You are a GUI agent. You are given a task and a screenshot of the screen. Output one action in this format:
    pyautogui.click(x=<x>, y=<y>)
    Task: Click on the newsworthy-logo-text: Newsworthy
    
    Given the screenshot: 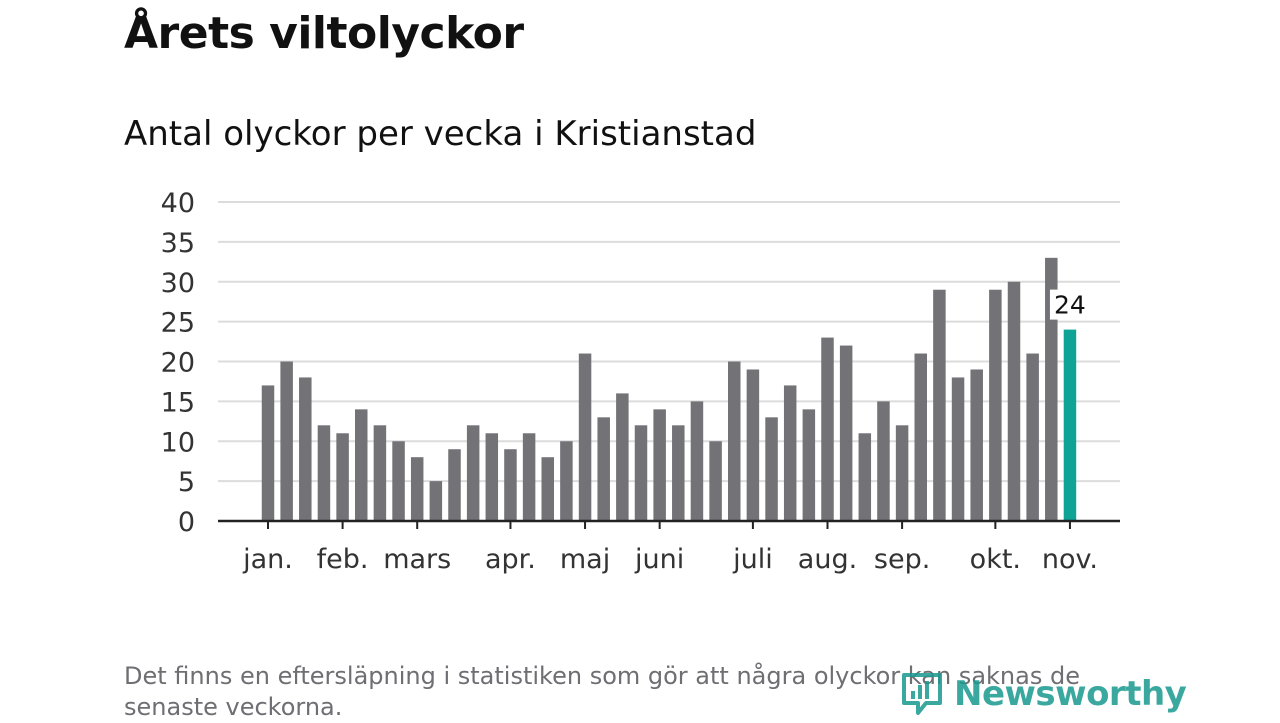 What is the action you would take?
    pyautogui.click(x=1070, y=694)
    